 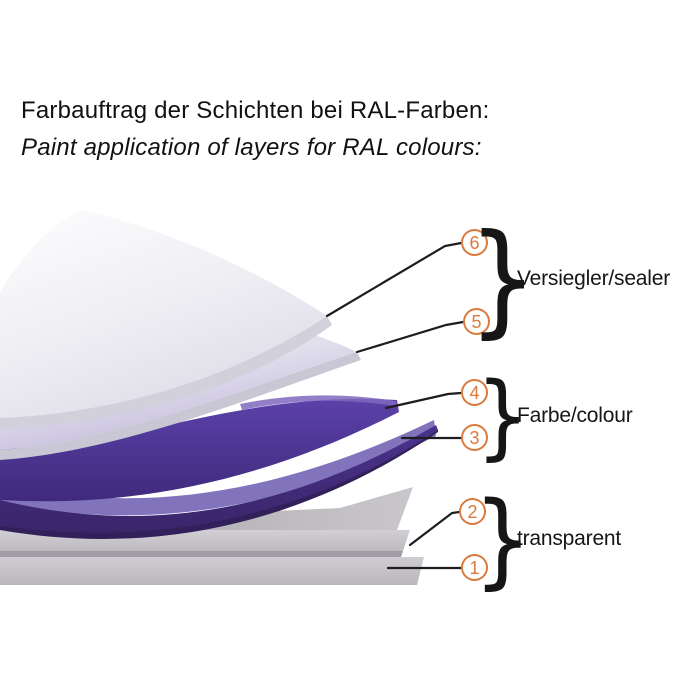 I want to click on callout-circle-2: 2, so click(x=472, y=511).